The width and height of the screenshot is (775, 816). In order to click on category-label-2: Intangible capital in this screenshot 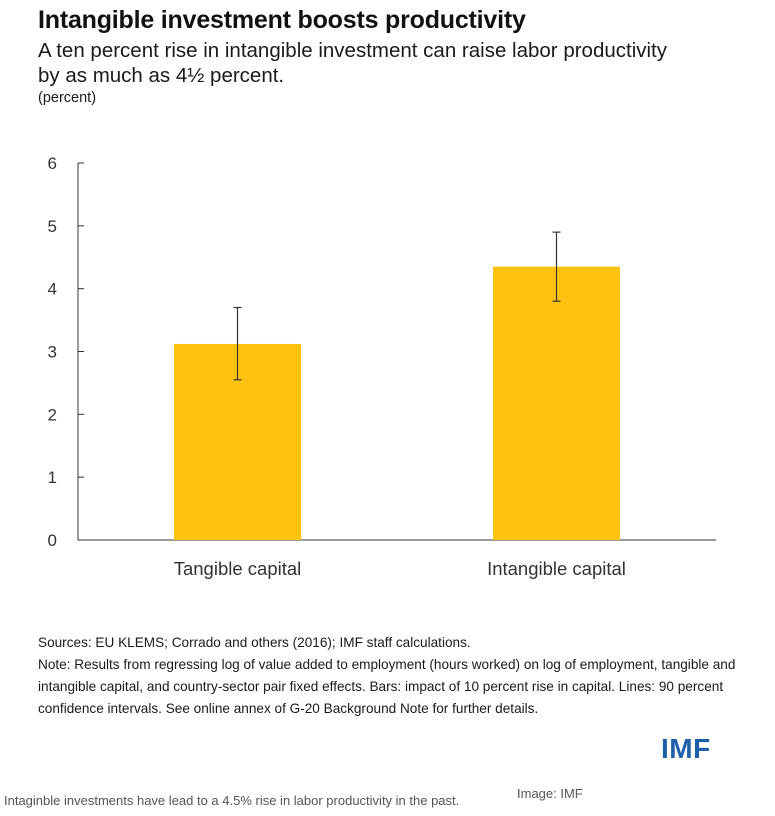, I will do `click(556, 568)`.